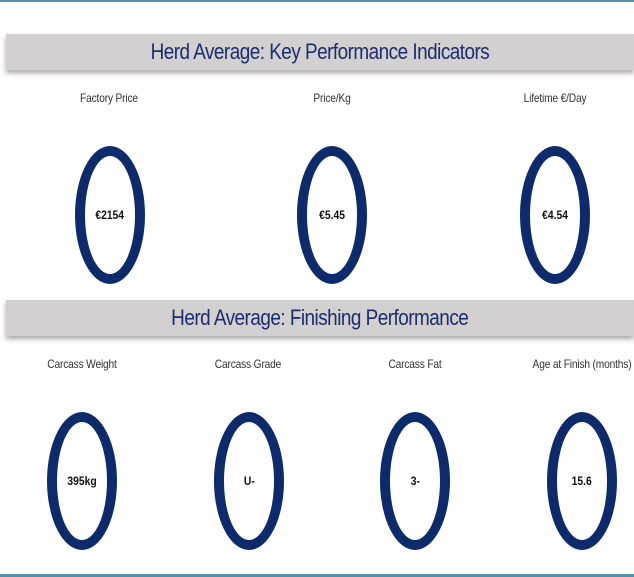 This screenshot has height=577, width=634. I want to click on finishing-section-header: Herd Average: Finishing Performance, so click(320, 318).